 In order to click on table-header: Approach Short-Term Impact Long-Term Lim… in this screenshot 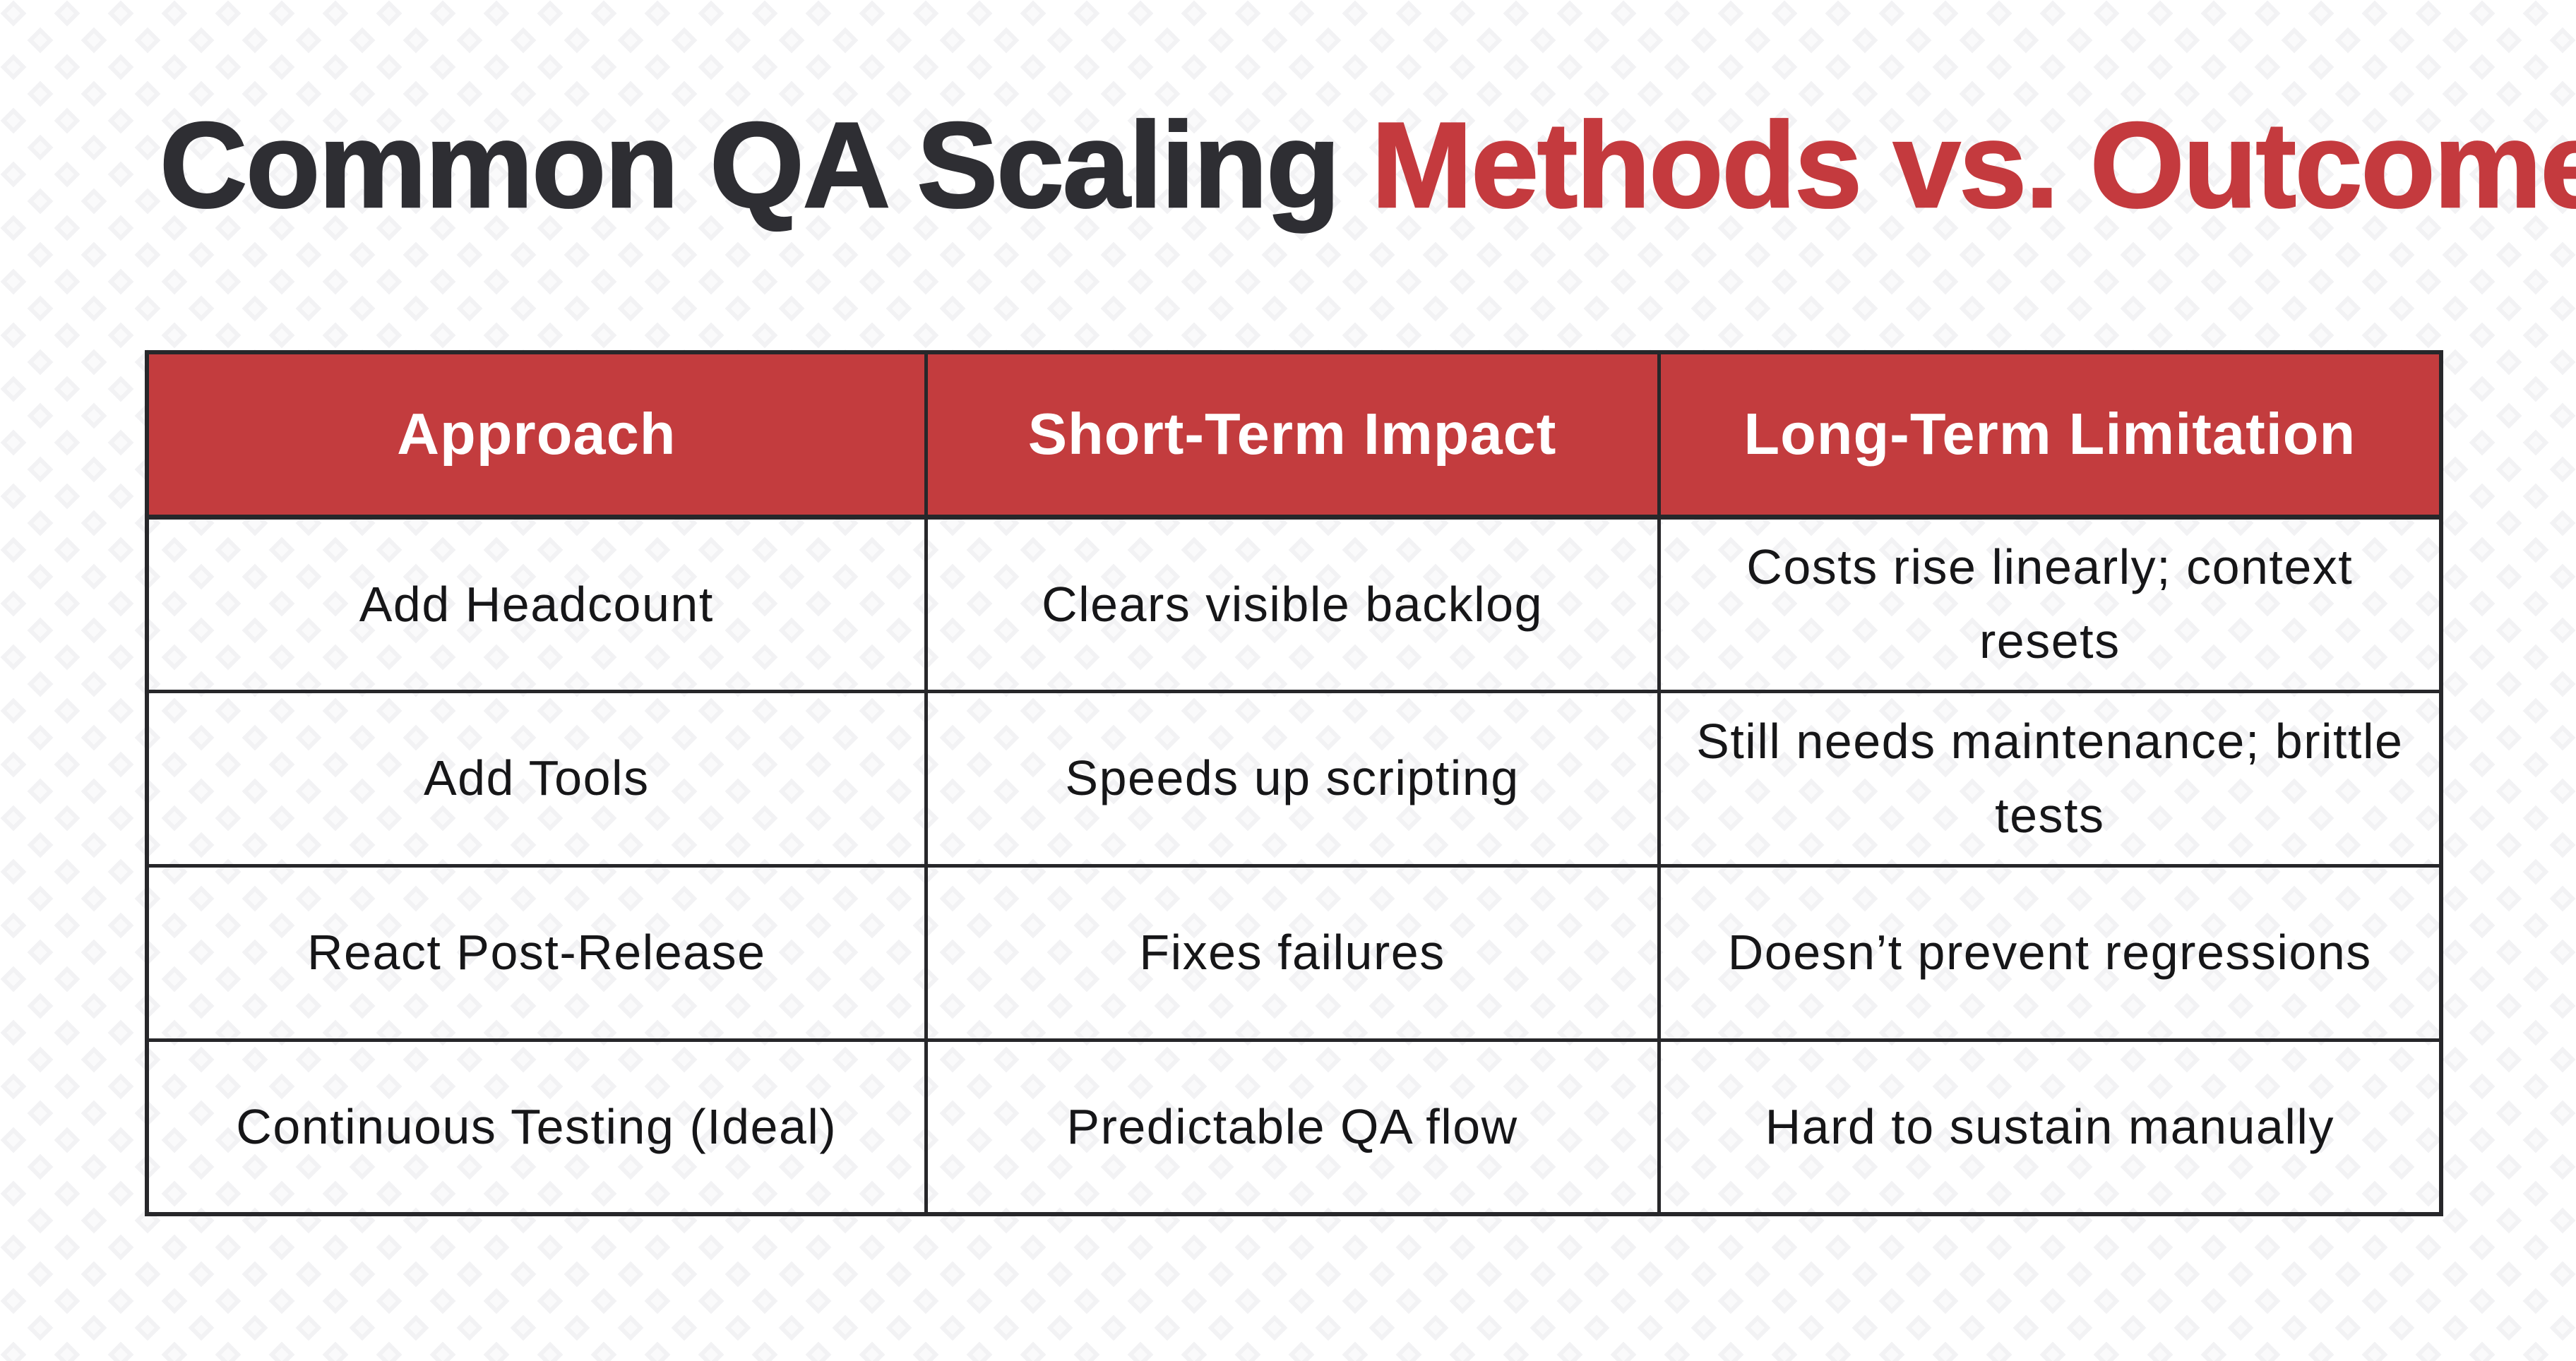, I will do `click(1294, 435)`.